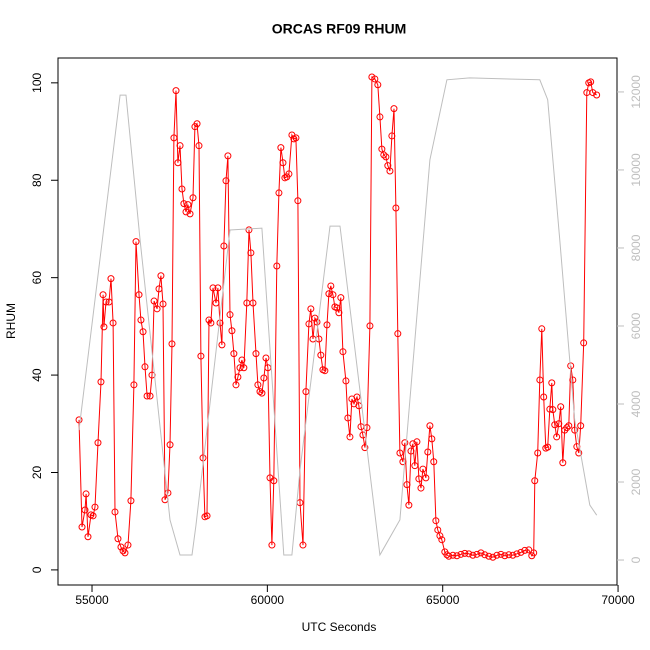  I want to click on y2-tick-label: 0, so click(636, 559).